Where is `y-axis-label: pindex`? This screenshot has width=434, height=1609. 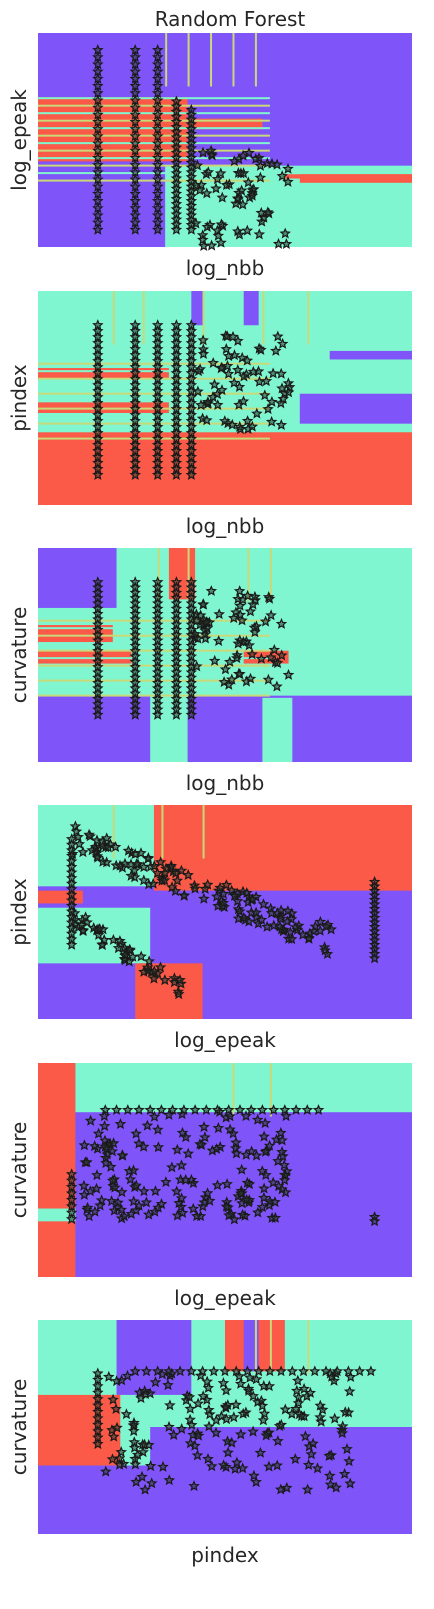
y-axis-label: pindex is located at coordinates (19, 912).